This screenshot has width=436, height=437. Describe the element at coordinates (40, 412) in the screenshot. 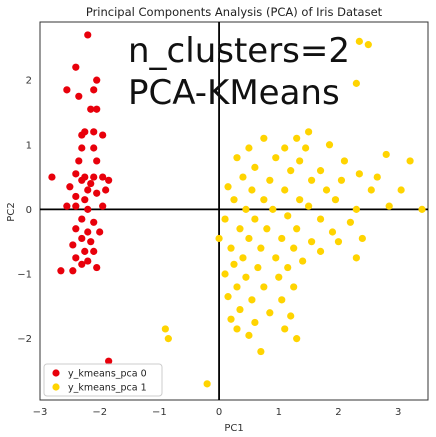

I see `x-tick-label: −3` at that location.